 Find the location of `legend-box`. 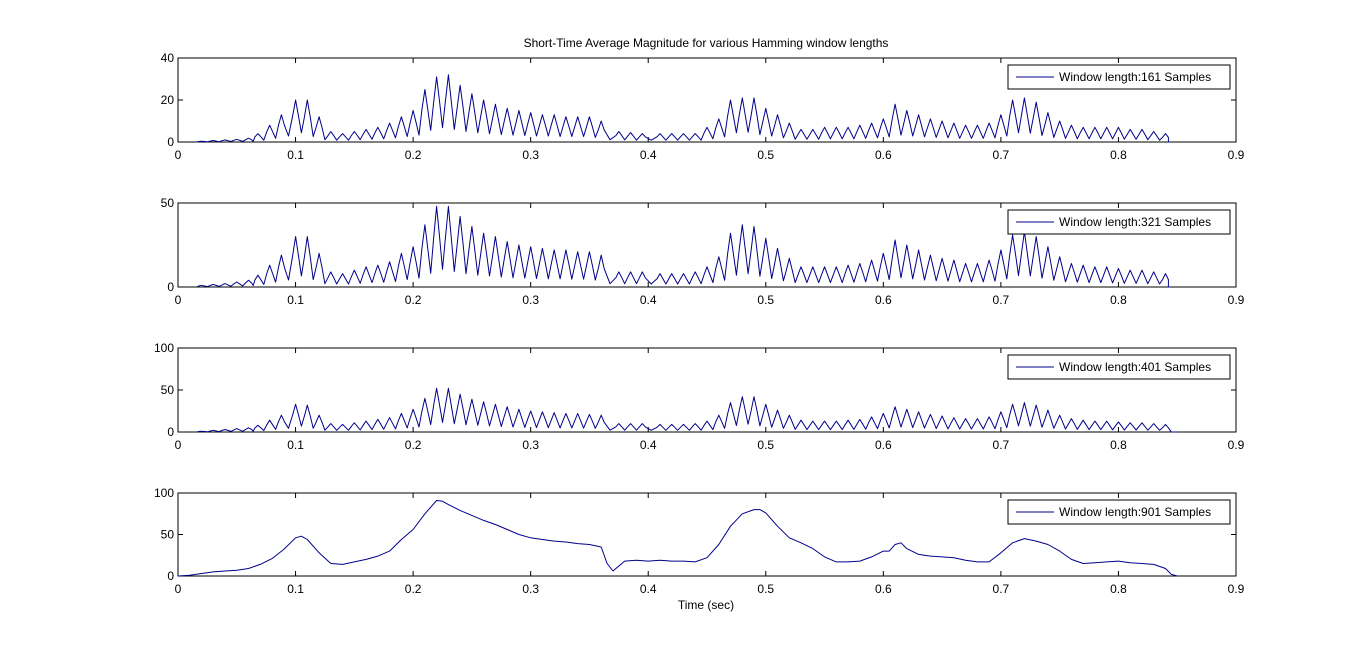

legend-box is located at coordinates (1119, 512).